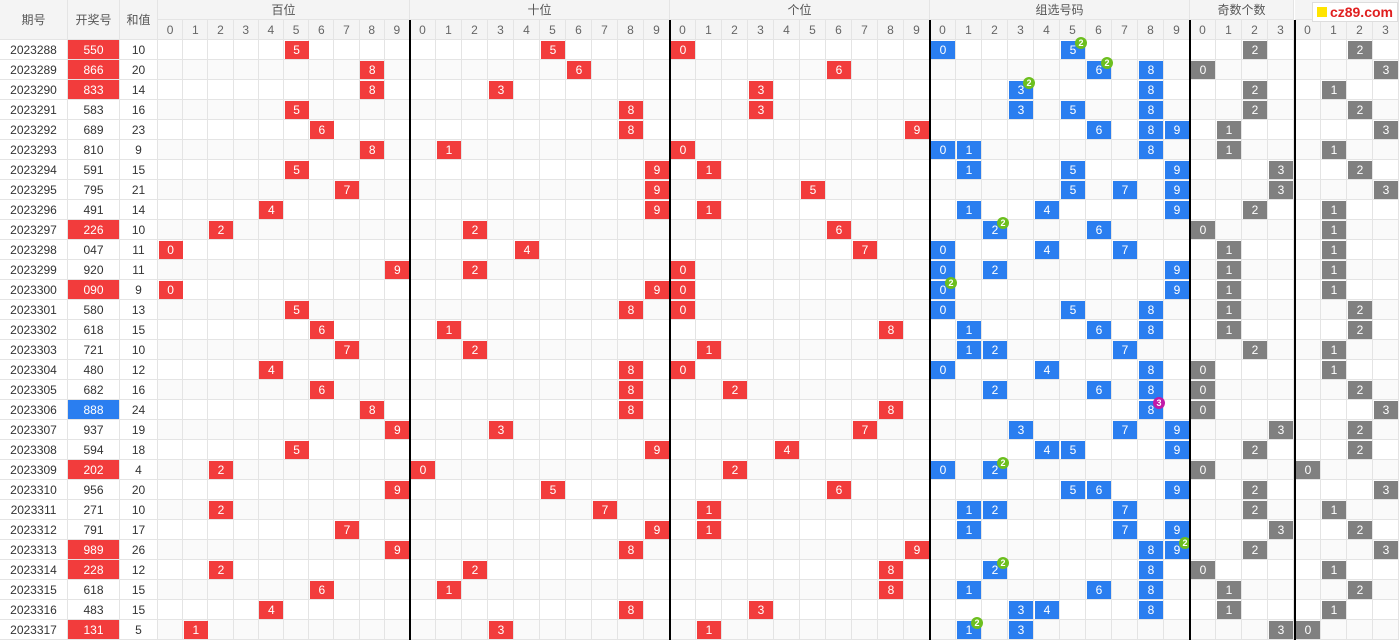  Describe the element at coordinates (139, 590) in the screenshot. I see `sum-cell: 15` at that location.